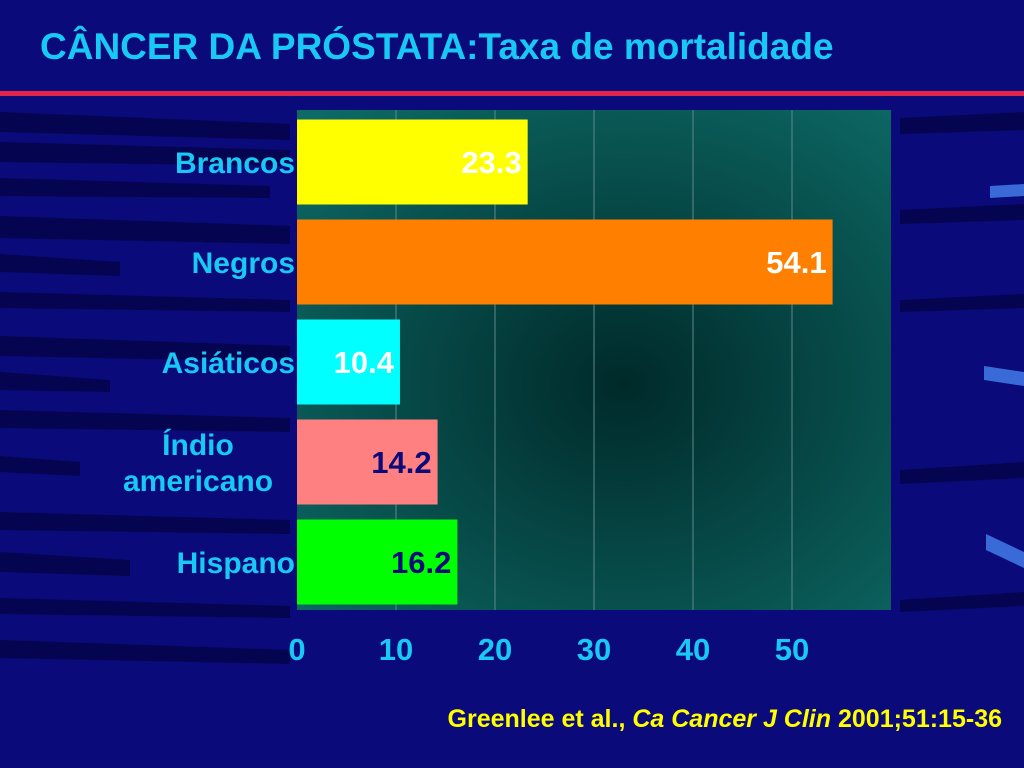 This screenshot has width=1024, height=768. I want to click on value-label: 14.2, so click(401, 462).